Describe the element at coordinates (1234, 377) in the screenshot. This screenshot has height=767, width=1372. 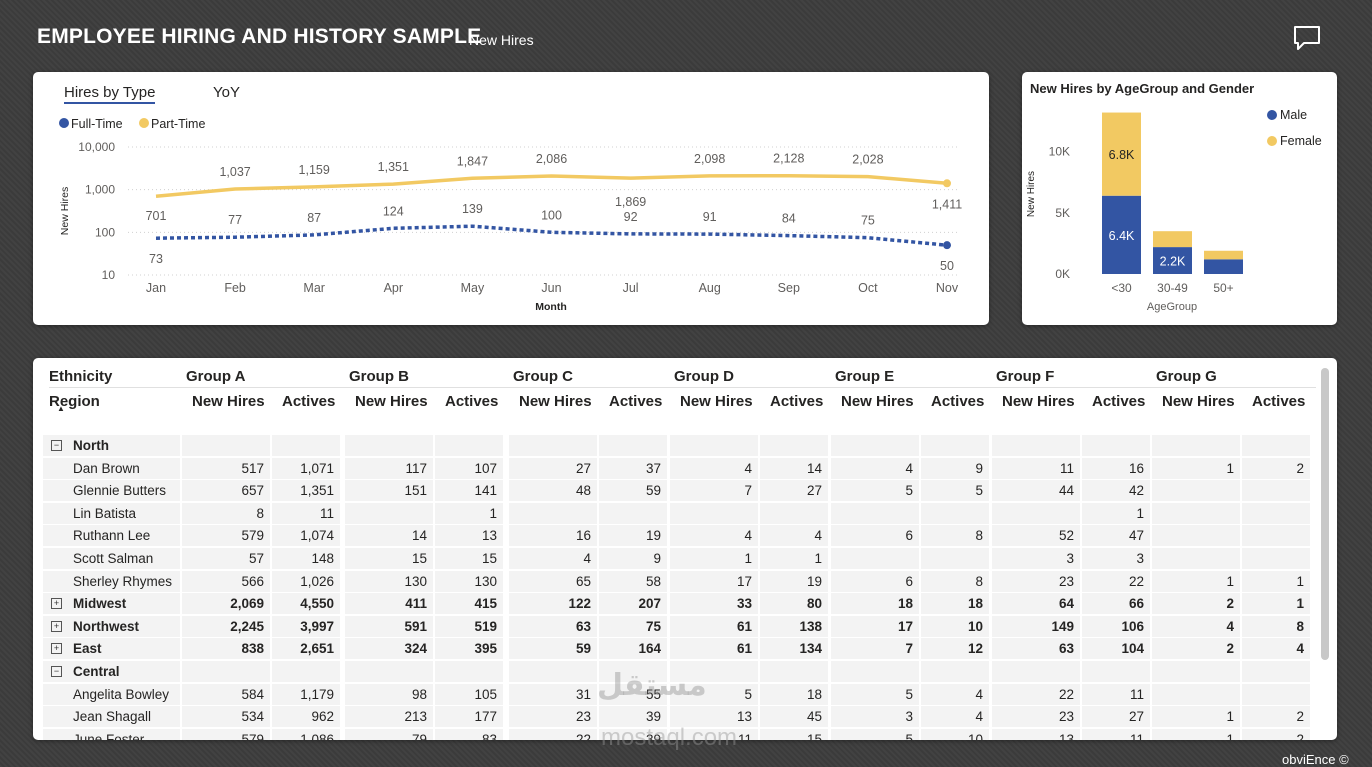
I see `group-header: Group G` at that location.